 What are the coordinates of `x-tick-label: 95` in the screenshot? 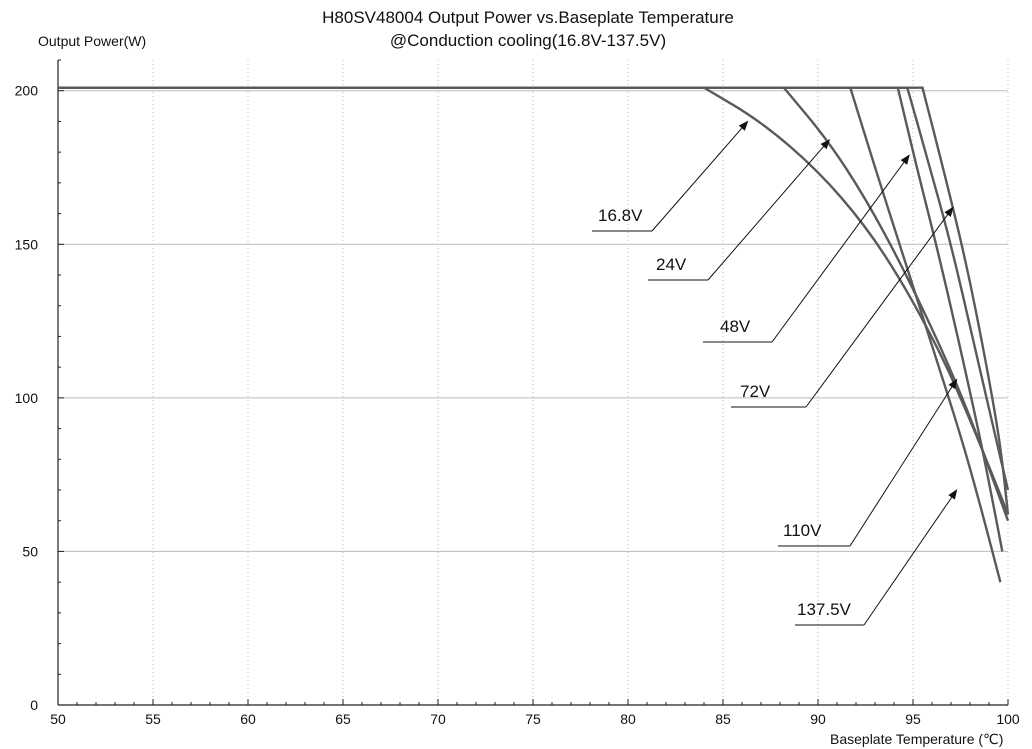 It's located at (913, 719).